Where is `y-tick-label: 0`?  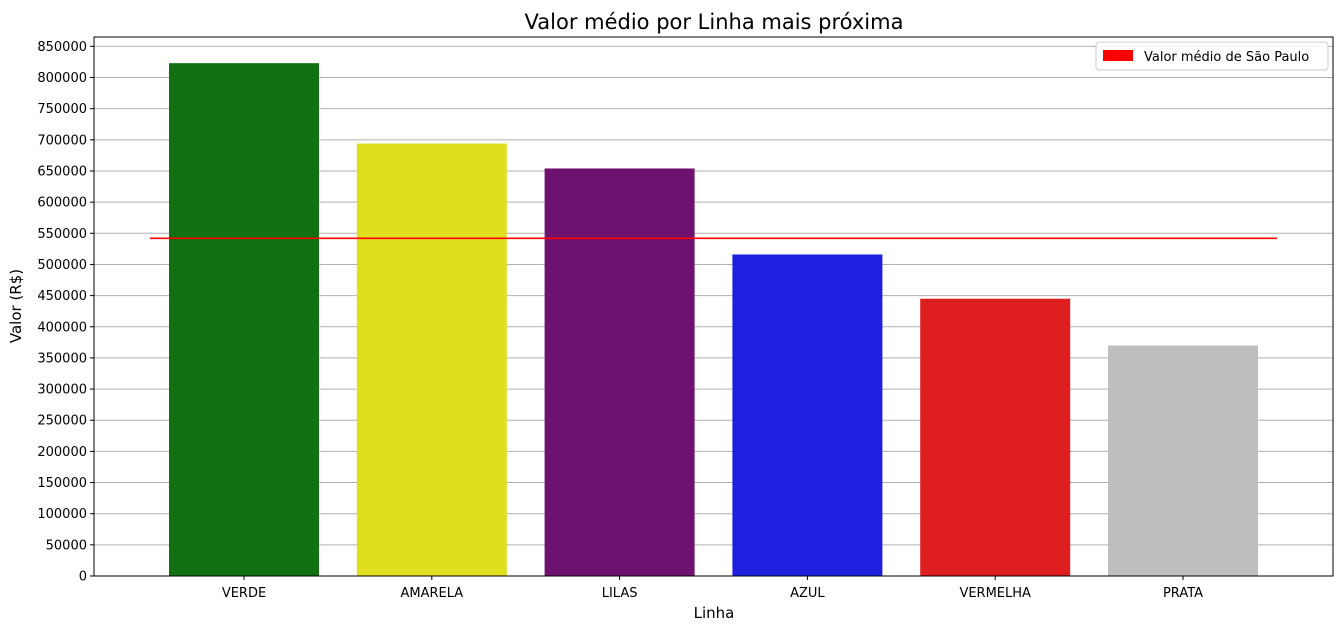 y-tick-label: 0 is located at coordinates (83, 577).